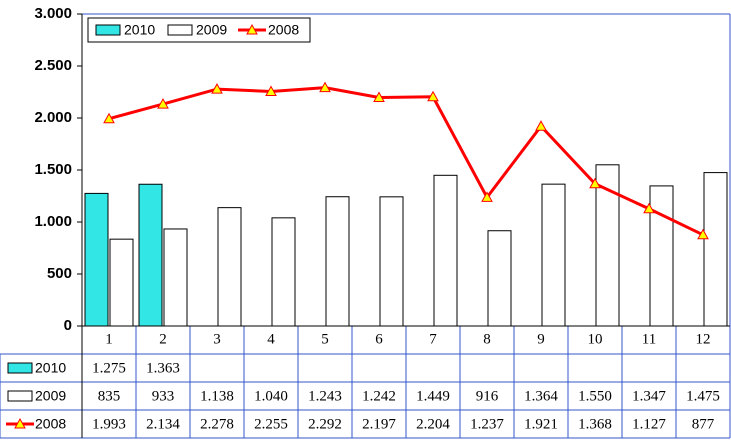 Image resolution: width=731 pixels, height=445 pixels. Describe the element at coordinates (217, 396) in the screenshot. I see `table-value: 1.138` at that location.